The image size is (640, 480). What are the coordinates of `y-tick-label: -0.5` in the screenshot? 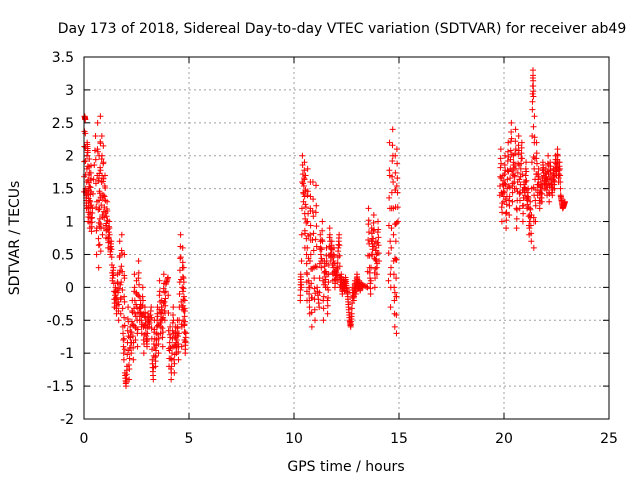 It's located at (60, 321).